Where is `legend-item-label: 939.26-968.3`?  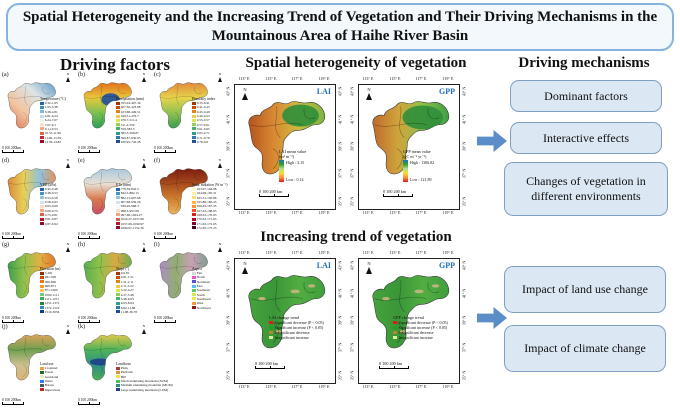
legend-item-label: 939.26-968.3 is located at coordinates (129, 206).